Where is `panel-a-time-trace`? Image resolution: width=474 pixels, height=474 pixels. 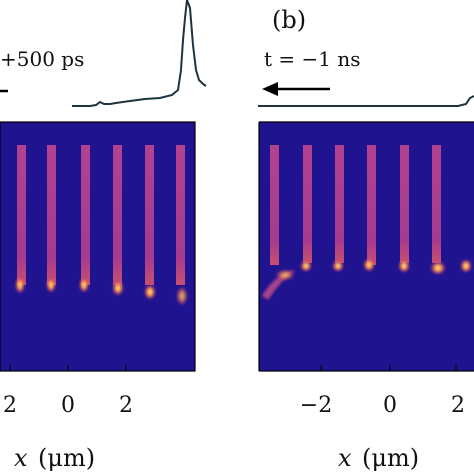 panel-a-time-trace is located at coordinates (139, 53).